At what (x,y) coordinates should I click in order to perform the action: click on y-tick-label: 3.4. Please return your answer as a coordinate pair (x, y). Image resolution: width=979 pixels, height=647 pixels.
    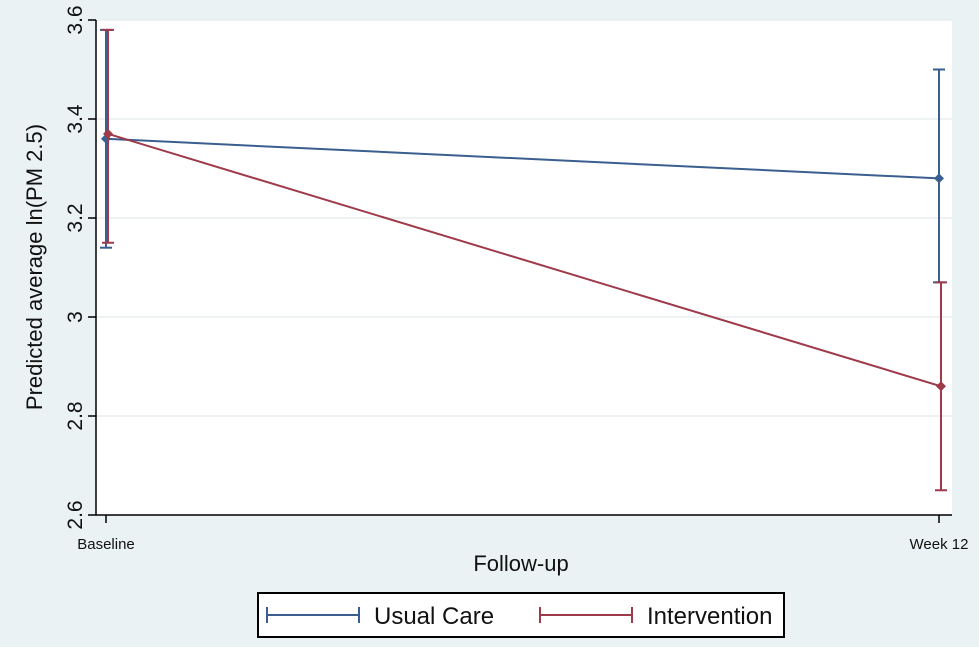
    Looking at the image, I should click on (75, 119).